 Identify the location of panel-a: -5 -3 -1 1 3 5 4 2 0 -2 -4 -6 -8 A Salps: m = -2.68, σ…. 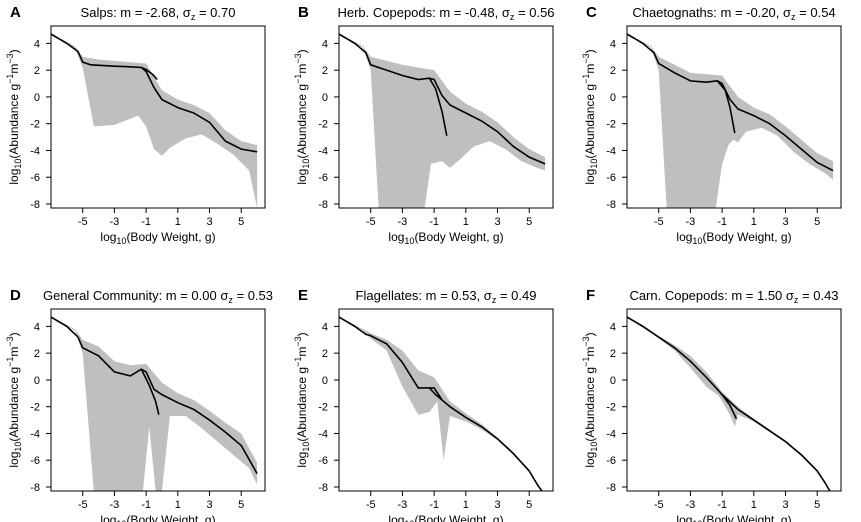
(135, 125).